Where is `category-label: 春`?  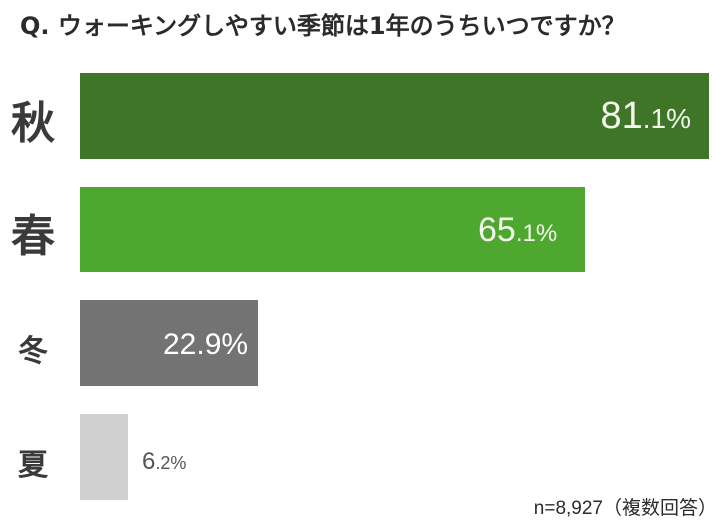
category-label: 春 is located at coordinates (33, 236).